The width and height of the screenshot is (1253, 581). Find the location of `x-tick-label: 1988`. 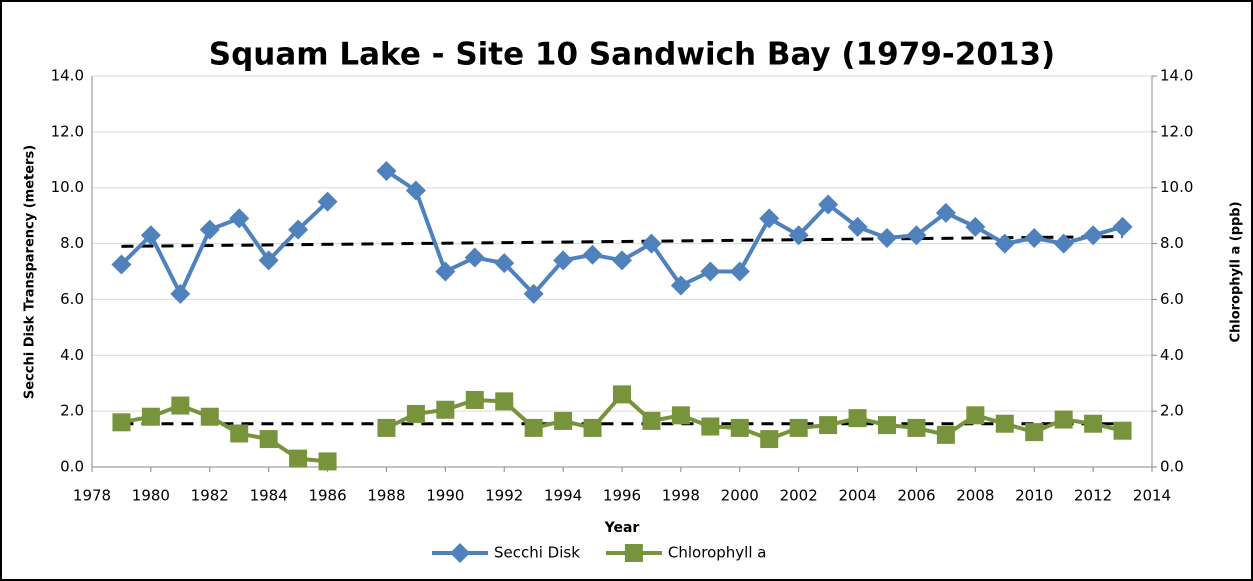

x-tick-label: 1988 is located at coordinates (386, 496).